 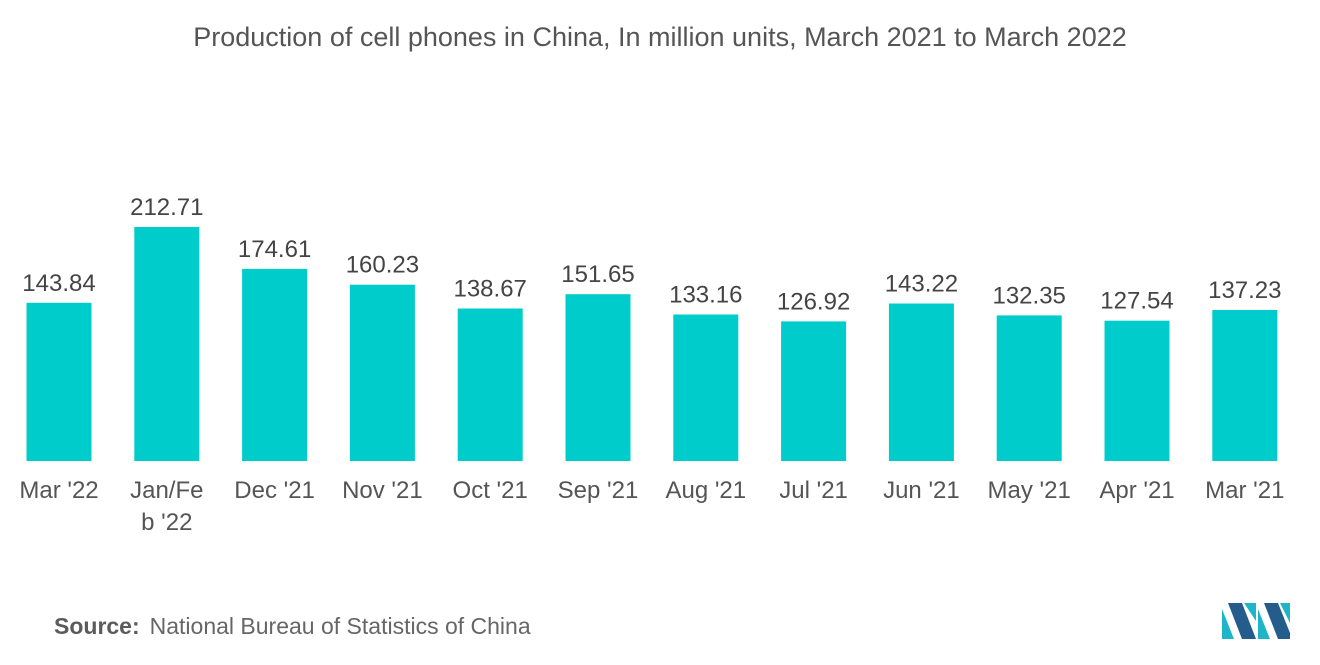 I want to click on x-tick-label: Oct '21, so click(x=490, y=490).